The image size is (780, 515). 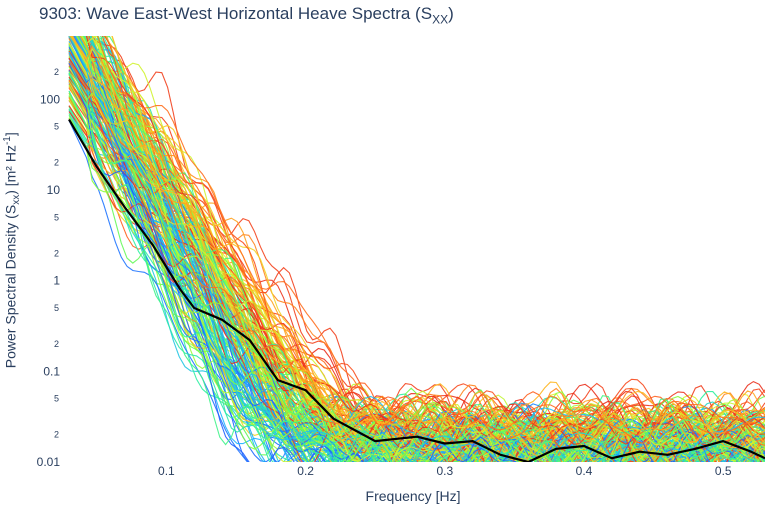 I want to click on x-axis-label: Frequency [Hz], so click(x=413, y=496).